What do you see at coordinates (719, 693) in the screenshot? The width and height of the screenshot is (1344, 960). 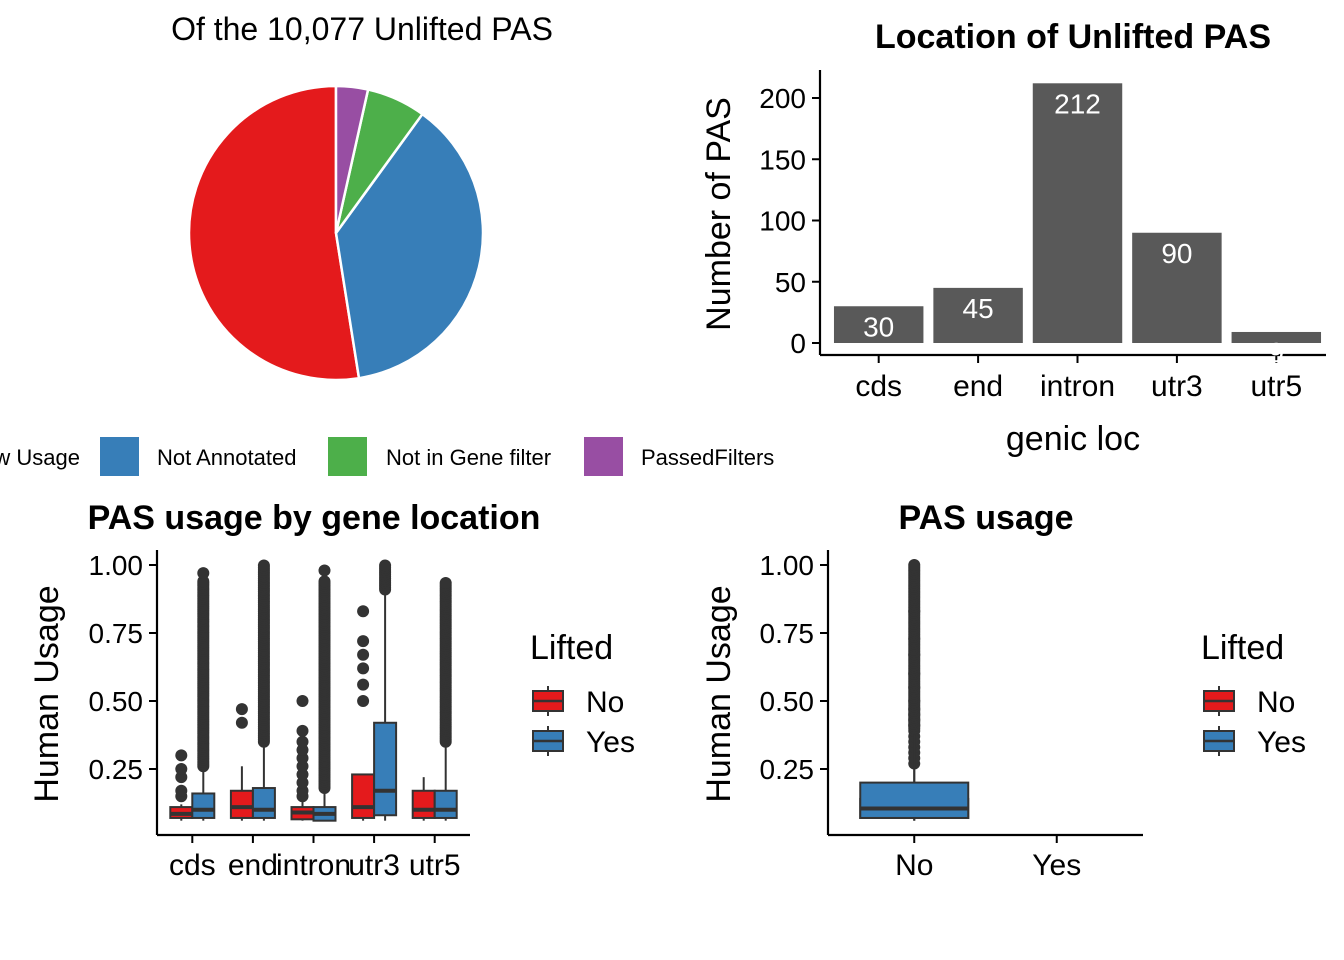 I see `box2-ylabel: Human Usage` at bounding box center [719, 693].